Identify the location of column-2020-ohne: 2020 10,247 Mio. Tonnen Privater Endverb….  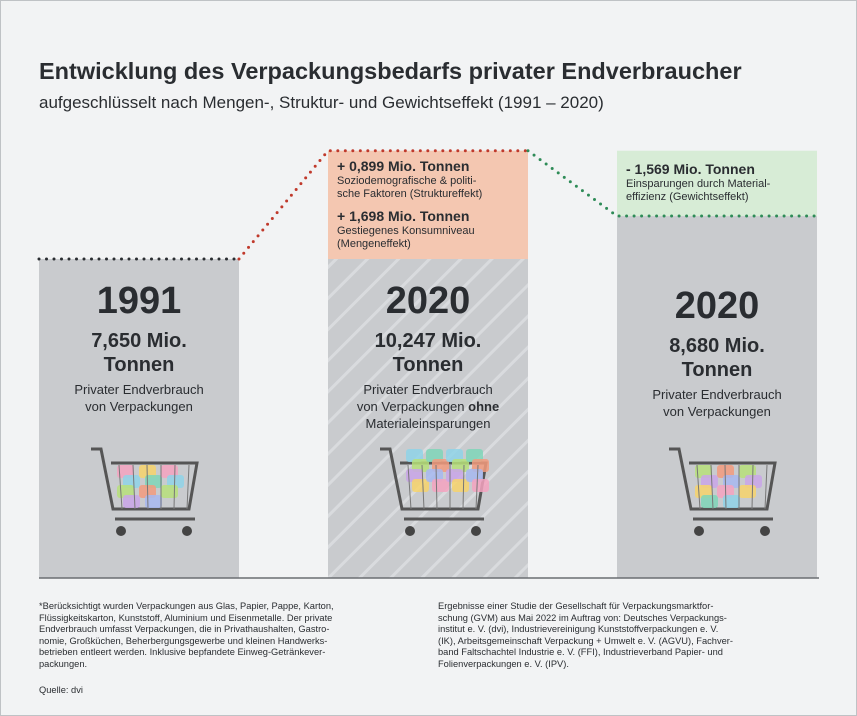
(428, 355).